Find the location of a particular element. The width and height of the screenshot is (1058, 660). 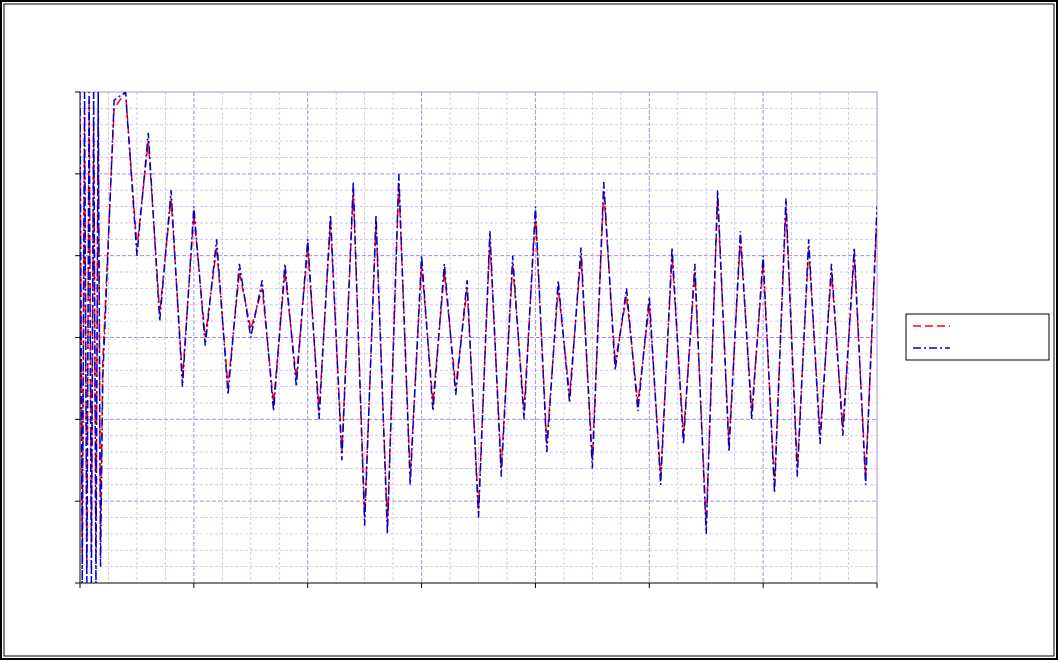

legend is located at coordinates (977, 337).